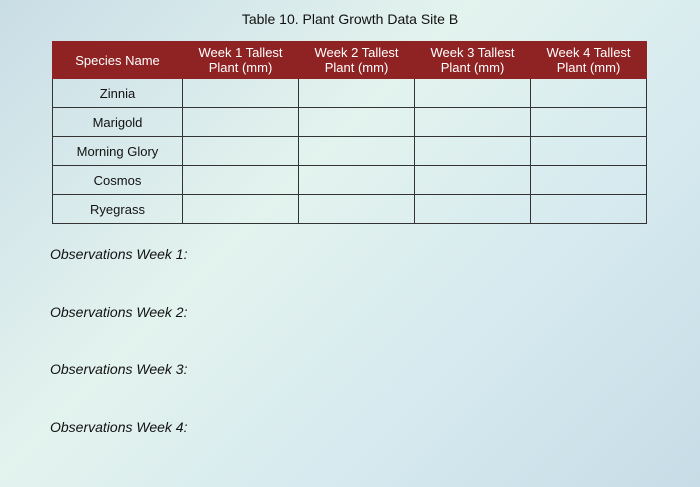  What do you see at coordinates (117, 180) in the screenshot?
I see `species-cell: Cosmos` at bounding box center [117, 180].